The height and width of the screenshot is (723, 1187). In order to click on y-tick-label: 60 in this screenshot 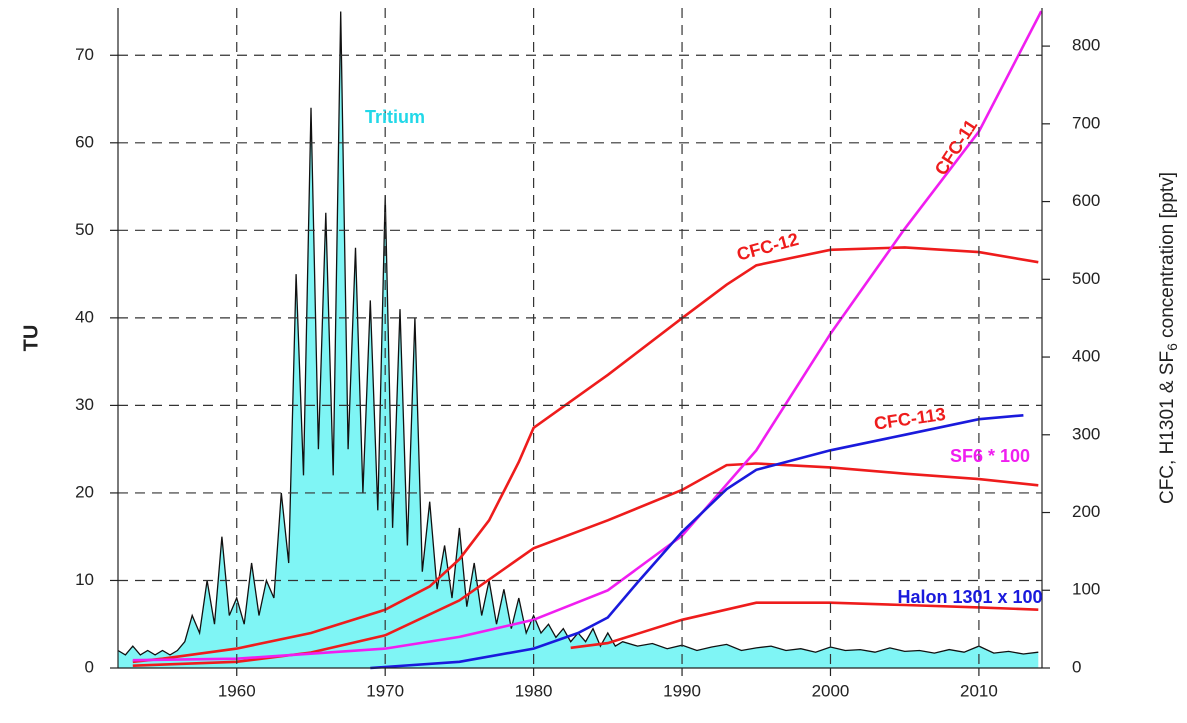, I will do `click(84, 141)`.